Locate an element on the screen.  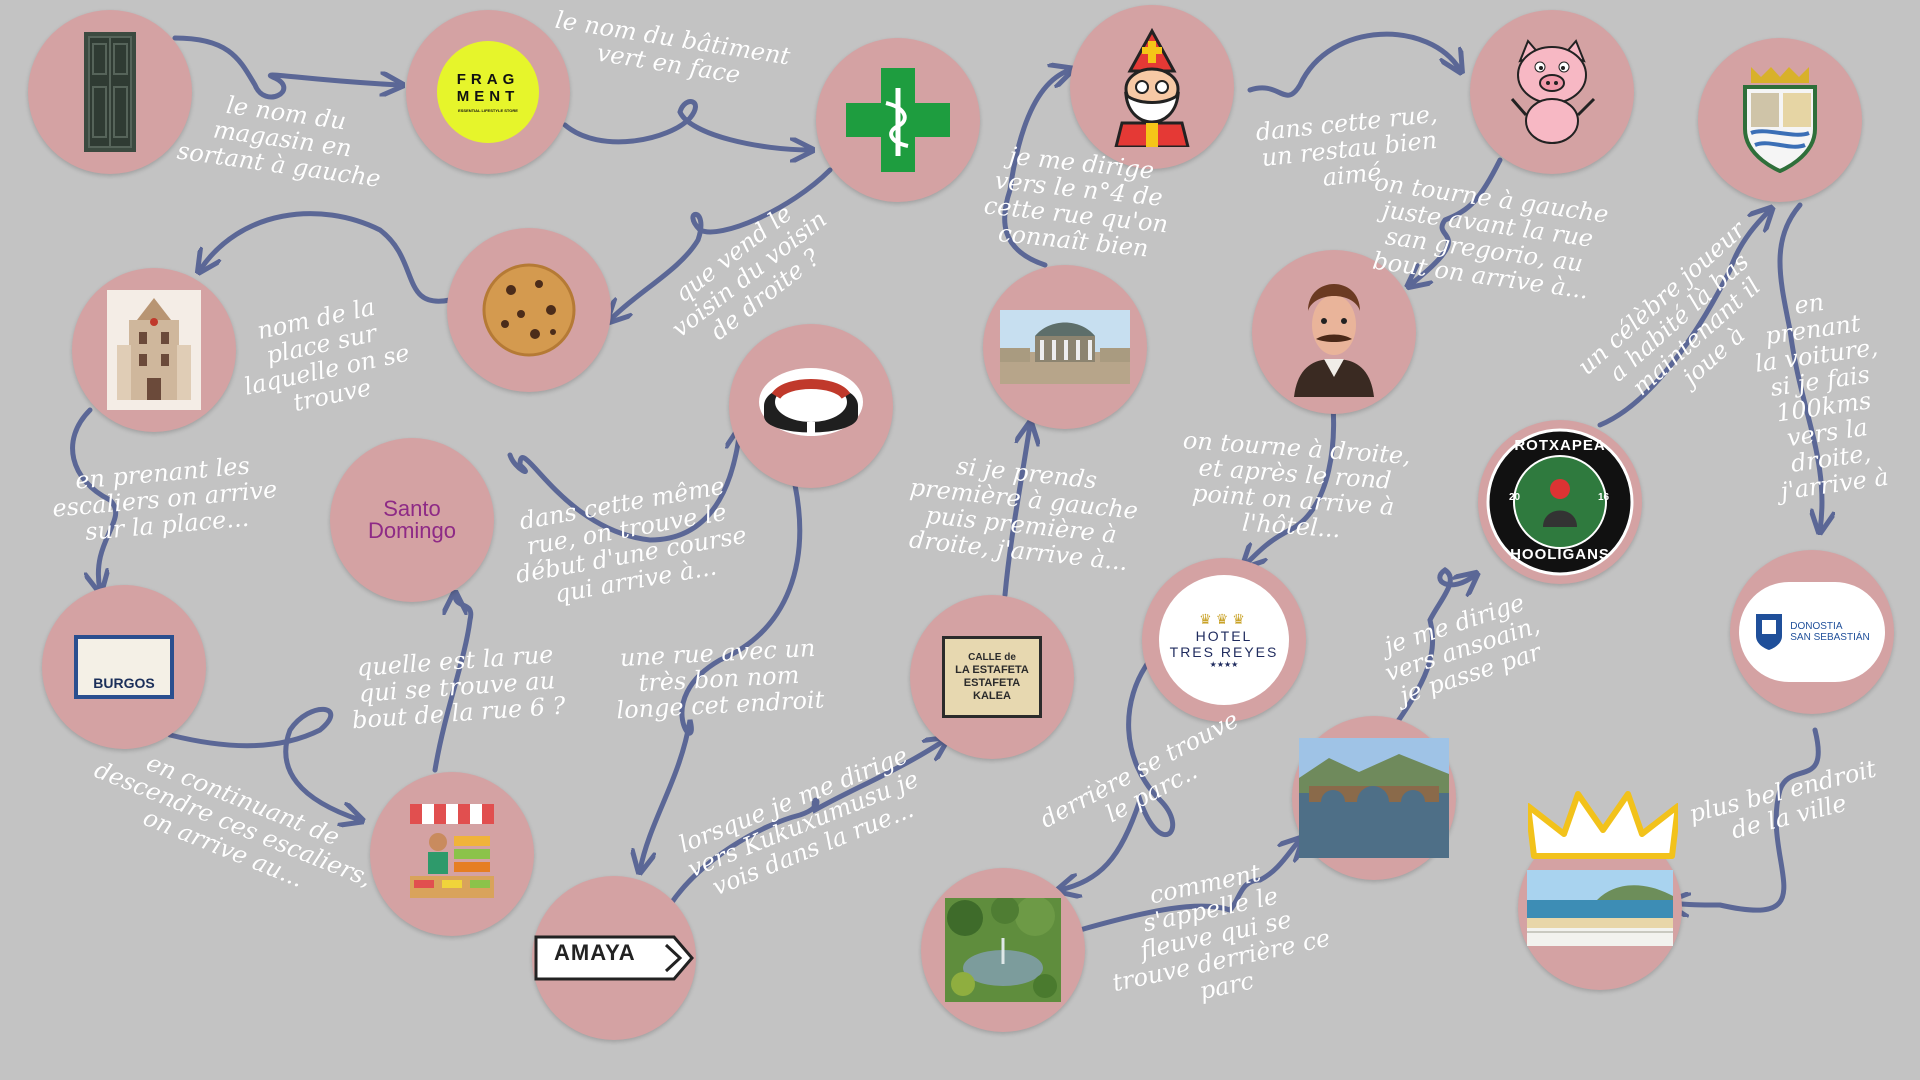
arrow-hooligans-shield is located at coordinates (1683, 319).